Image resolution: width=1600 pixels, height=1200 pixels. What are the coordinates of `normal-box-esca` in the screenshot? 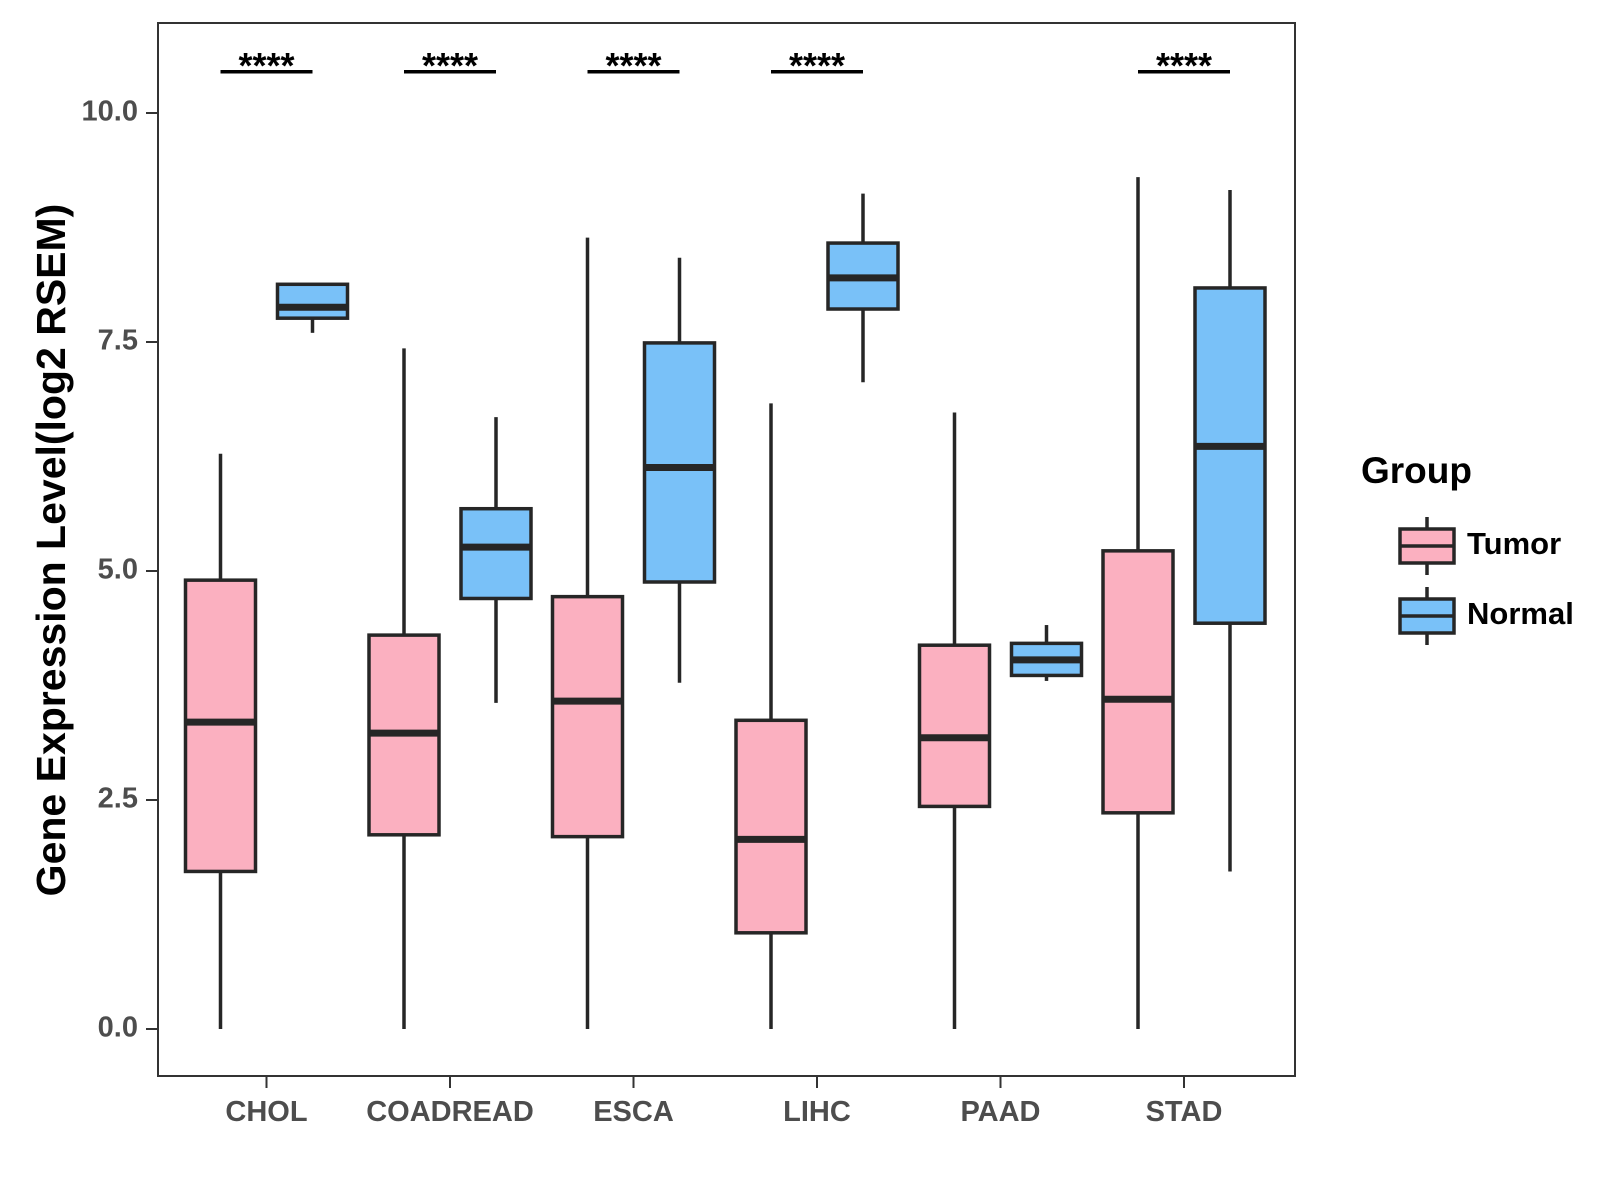 It's located at (679, 470).